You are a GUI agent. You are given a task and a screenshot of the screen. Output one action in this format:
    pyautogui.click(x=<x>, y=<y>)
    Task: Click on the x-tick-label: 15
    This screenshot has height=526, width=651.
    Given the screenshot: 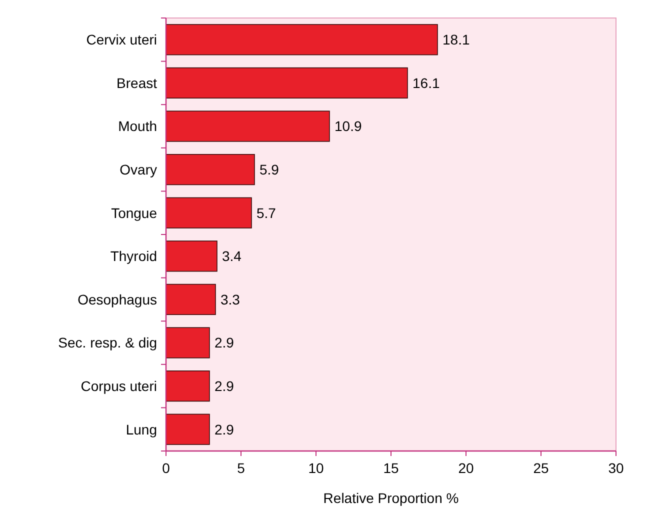 What is the action you would take?
    pyautogui.click(x=391, y=468)
    